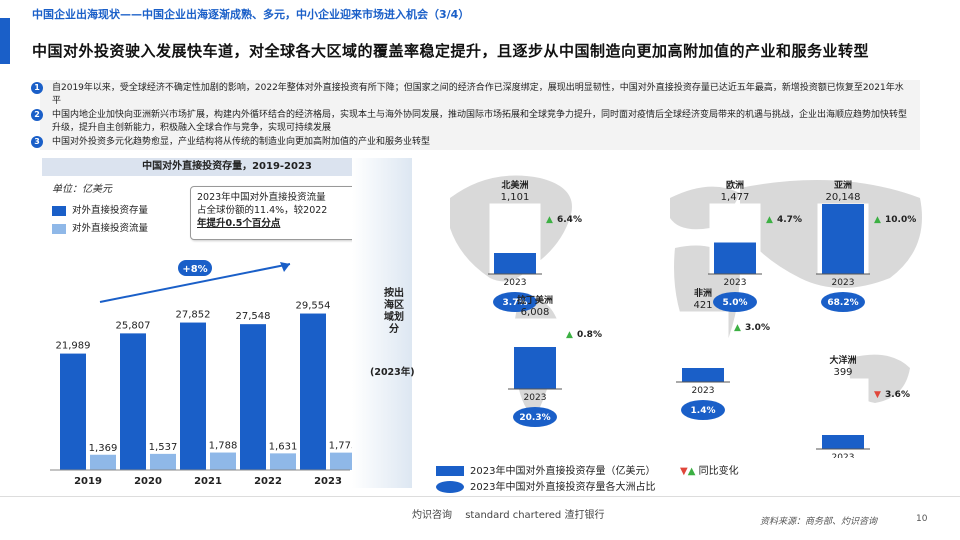  Describe the element at coordinates (193, 396) in the screenshot. I see `bar-stock-2021` at that location.